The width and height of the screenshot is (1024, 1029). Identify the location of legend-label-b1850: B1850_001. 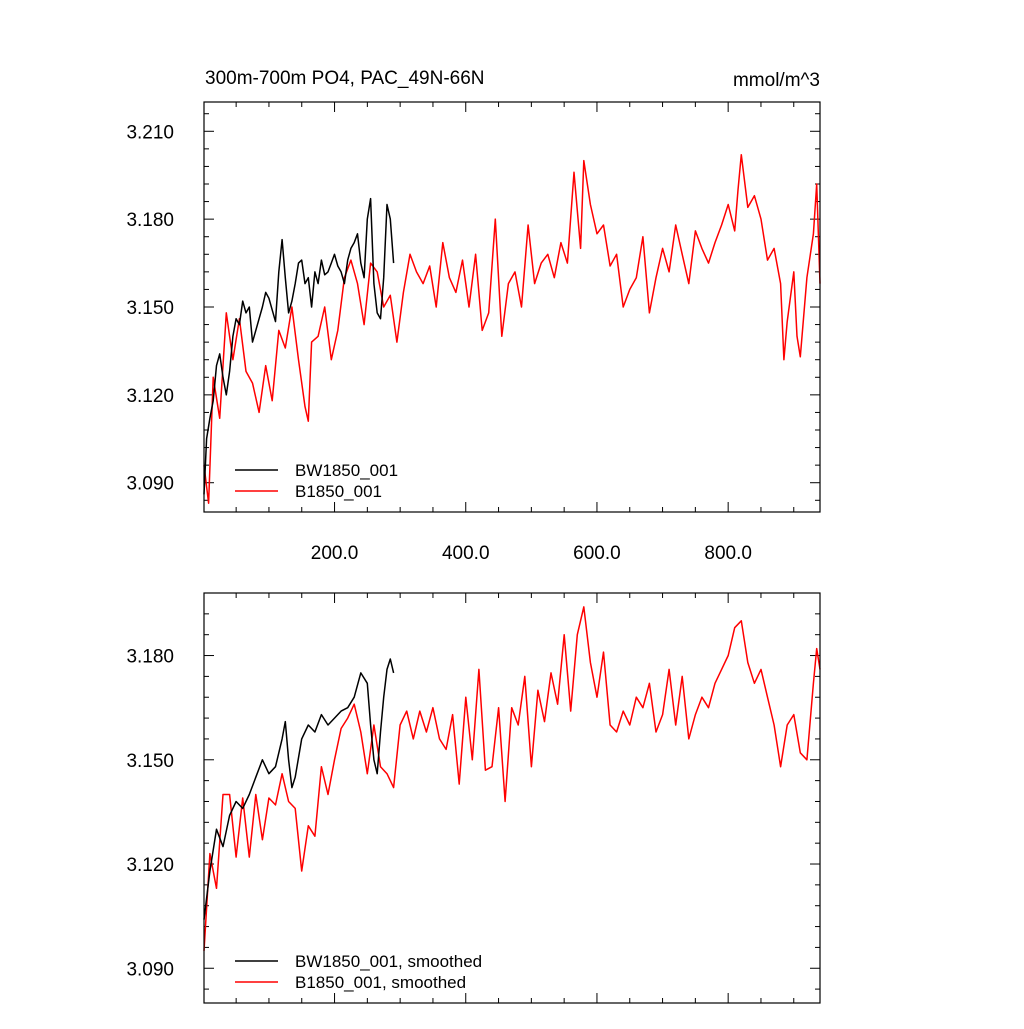
(338, 491).